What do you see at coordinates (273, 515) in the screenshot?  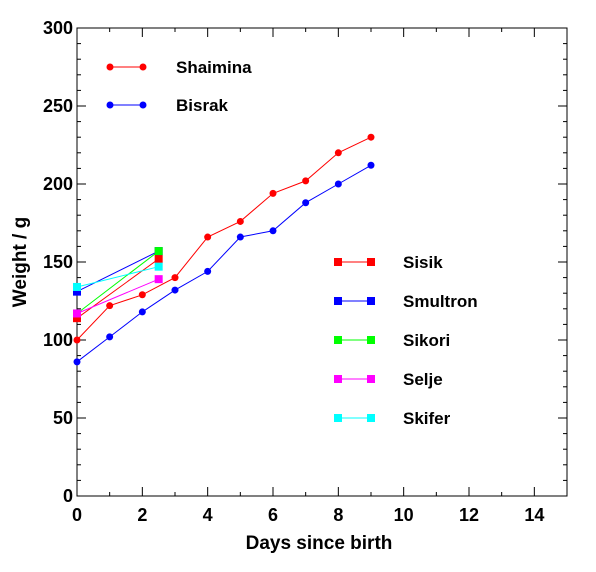 I see `x-tick-label: 6` at bounding box center [273, 515].